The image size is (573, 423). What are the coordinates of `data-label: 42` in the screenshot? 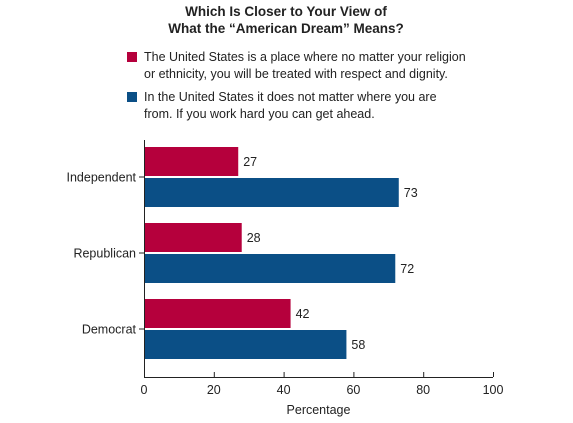 It's located at (303, 314).